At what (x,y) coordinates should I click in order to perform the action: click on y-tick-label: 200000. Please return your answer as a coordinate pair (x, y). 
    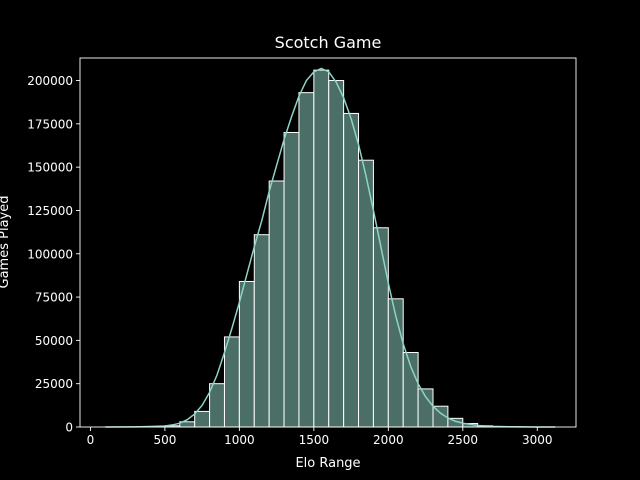
    Looking at the image, I should click on (50, 81).